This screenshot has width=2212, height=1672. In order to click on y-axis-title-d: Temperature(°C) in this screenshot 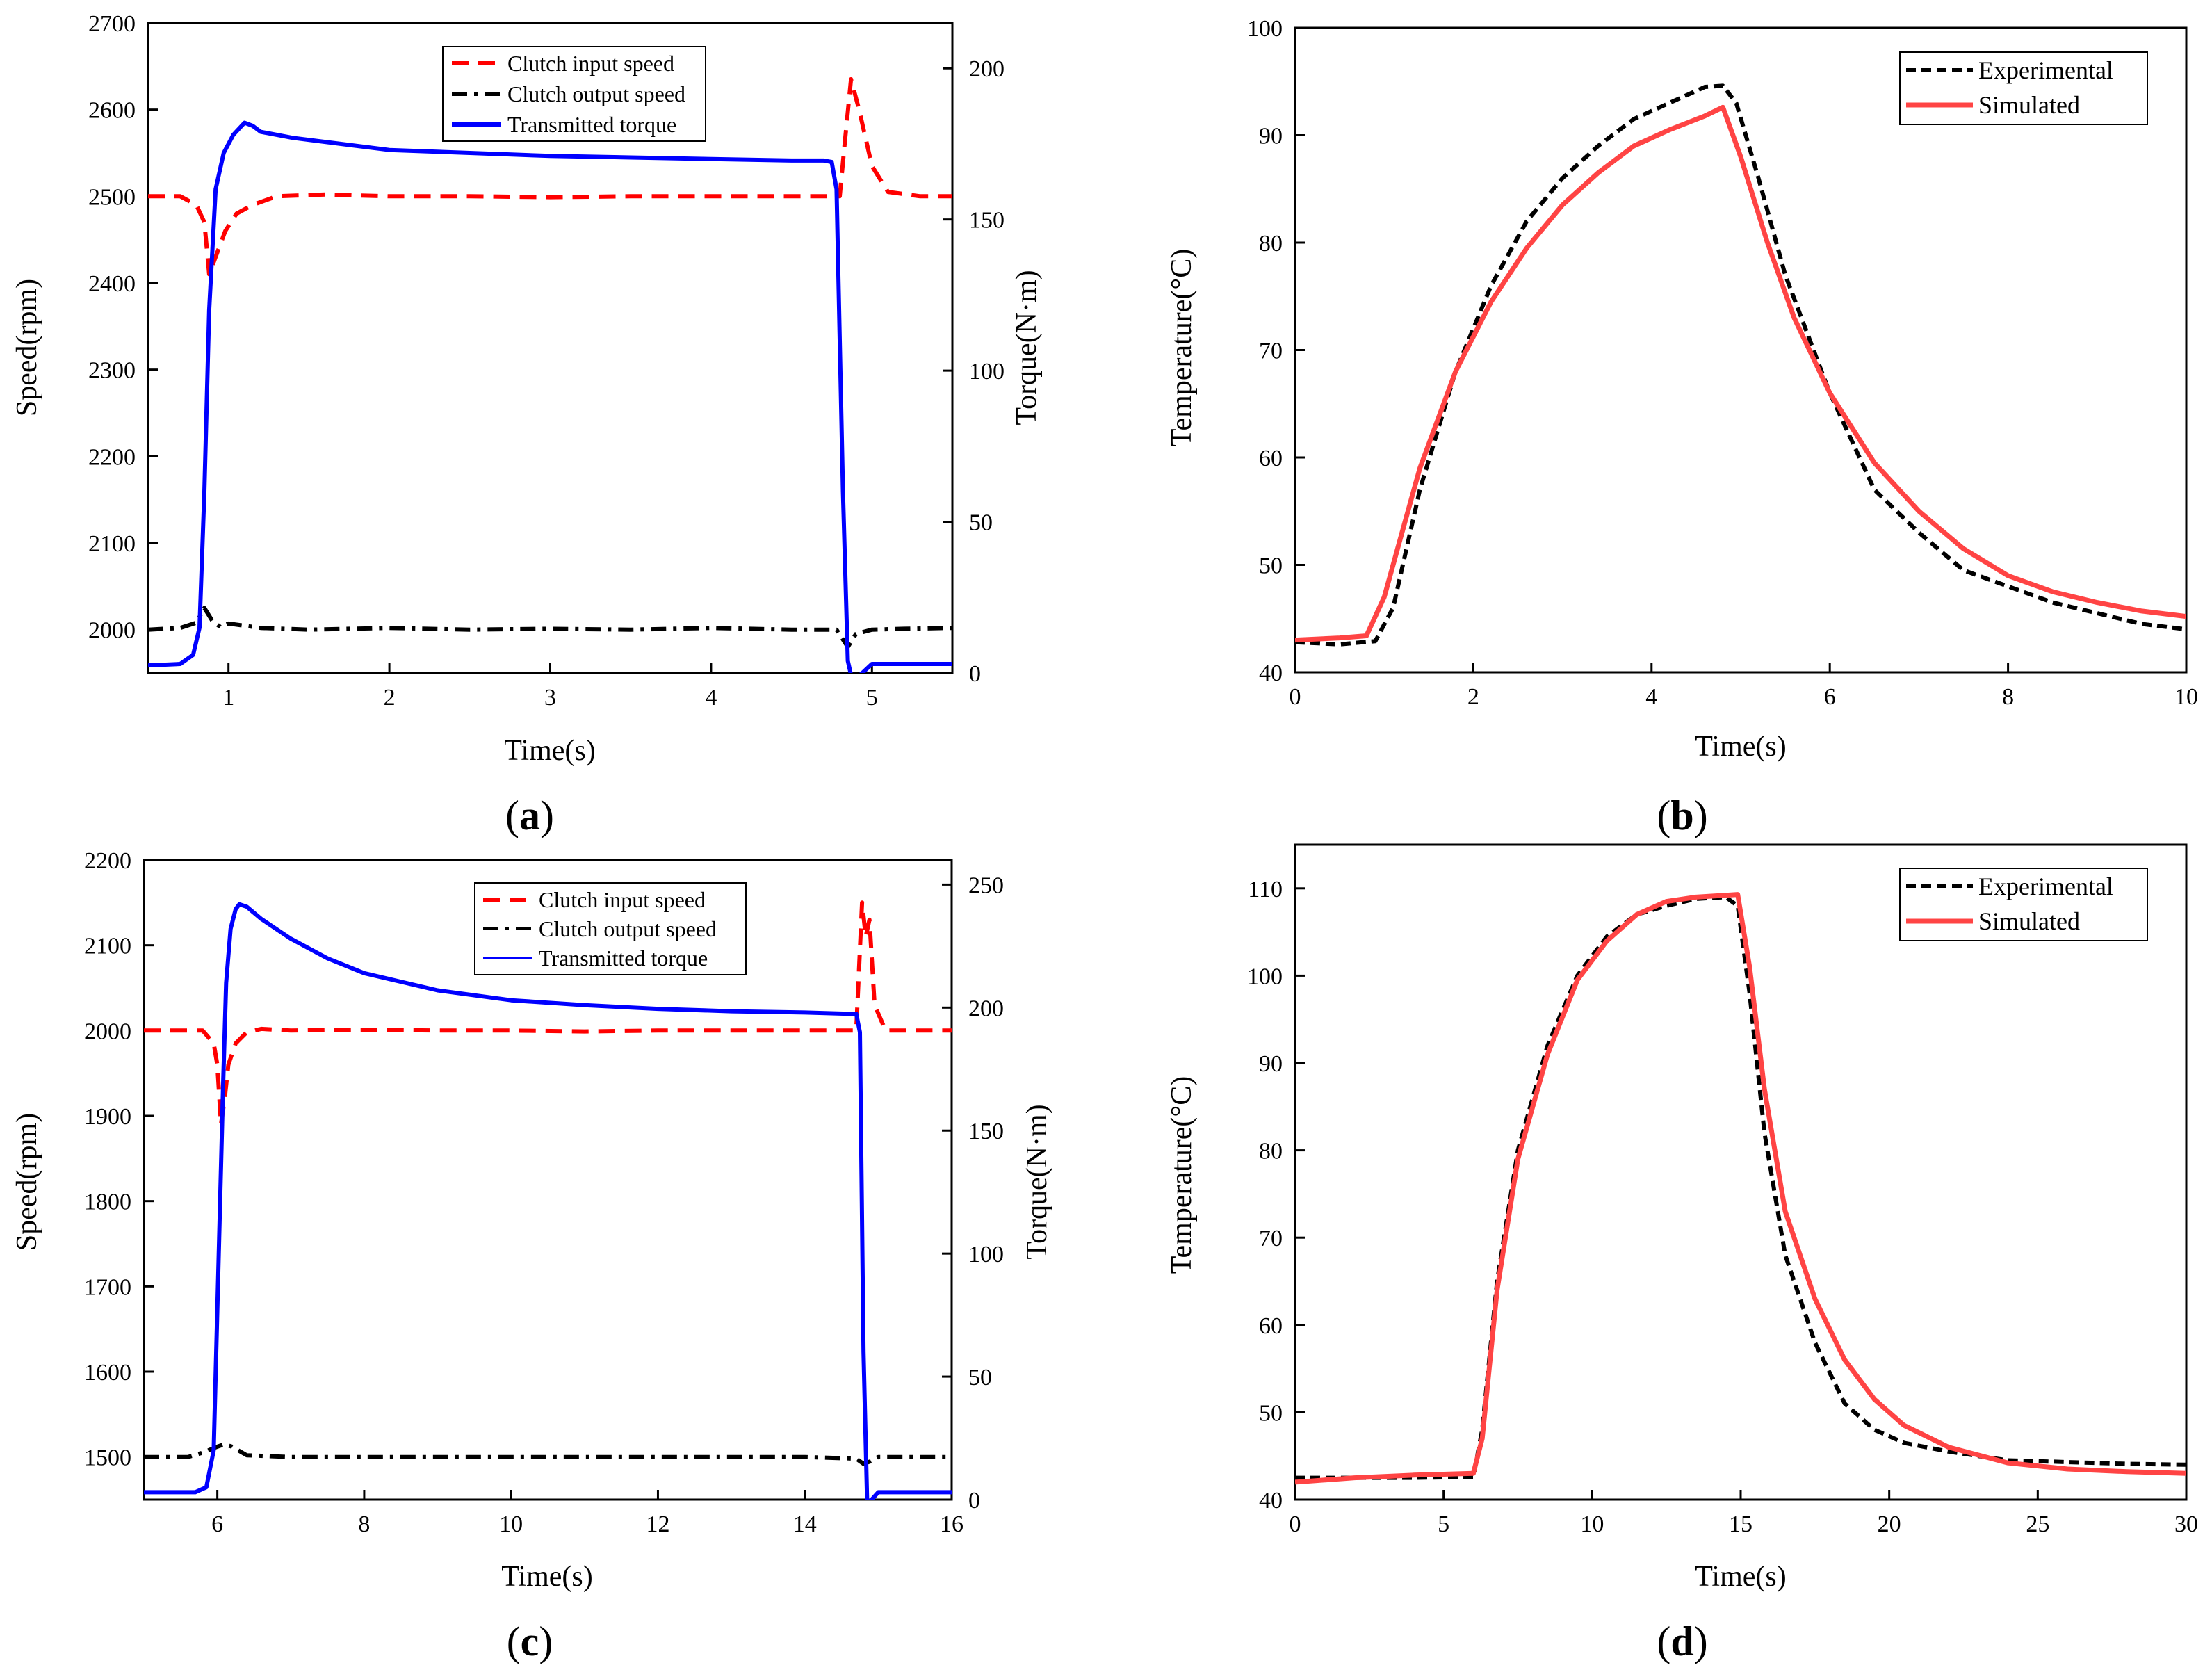, I will do `click(1182, 1175)`.